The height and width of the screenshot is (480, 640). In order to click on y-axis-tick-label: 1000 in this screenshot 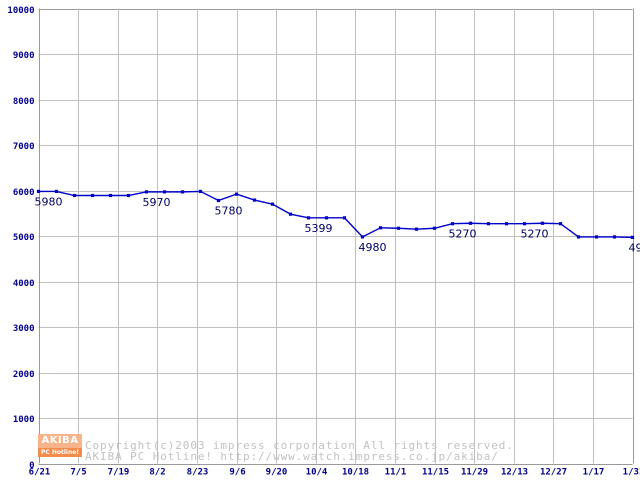, I will do `click(24, 420)`.